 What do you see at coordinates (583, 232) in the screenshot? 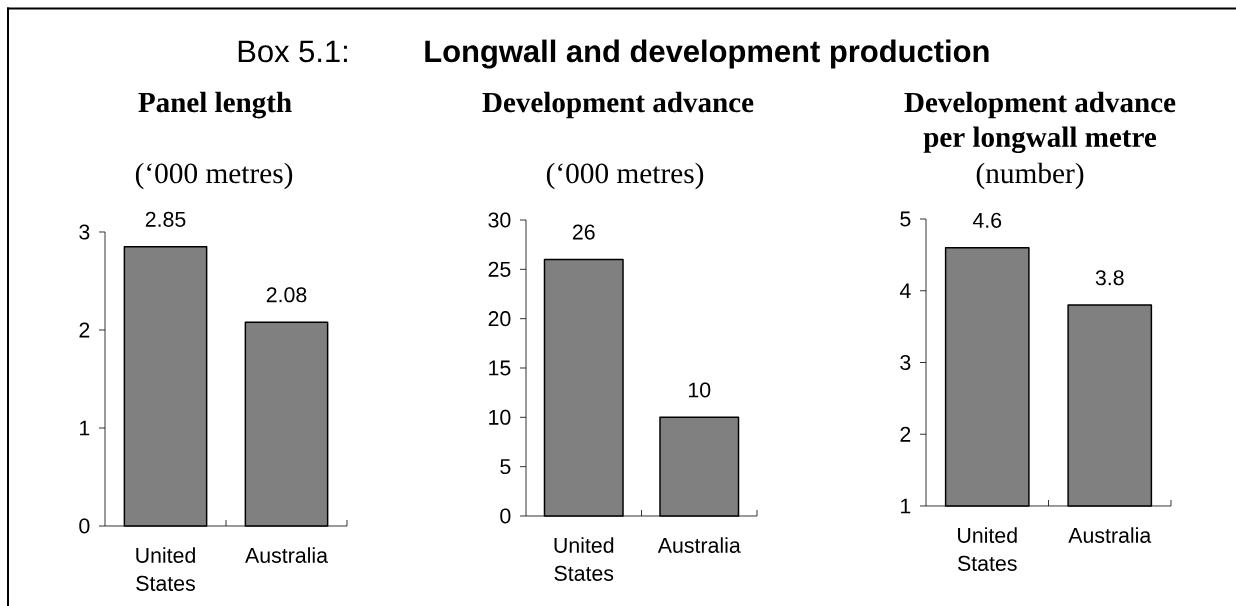
I see `data-label: 26` at bounding box center [583, 232].